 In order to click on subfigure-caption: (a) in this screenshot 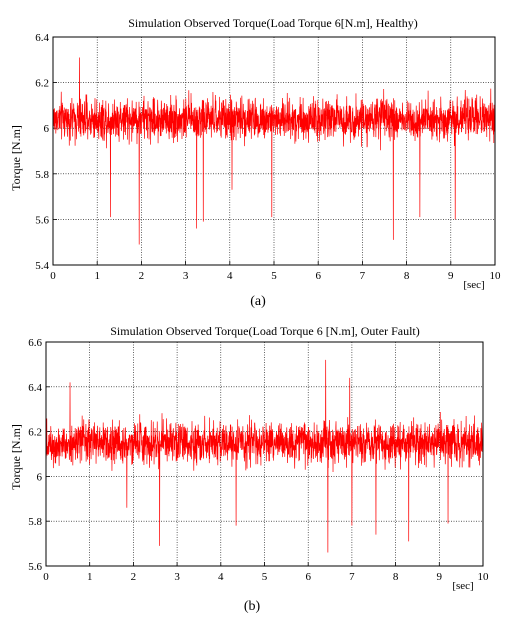, I will do `click(258, 301)`.